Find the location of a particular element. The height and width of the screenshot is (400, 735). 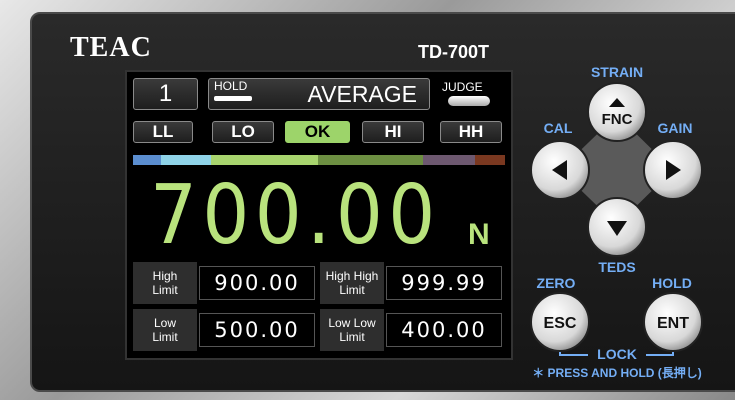

key-esc: ESC is located at coordinates (560, 322).